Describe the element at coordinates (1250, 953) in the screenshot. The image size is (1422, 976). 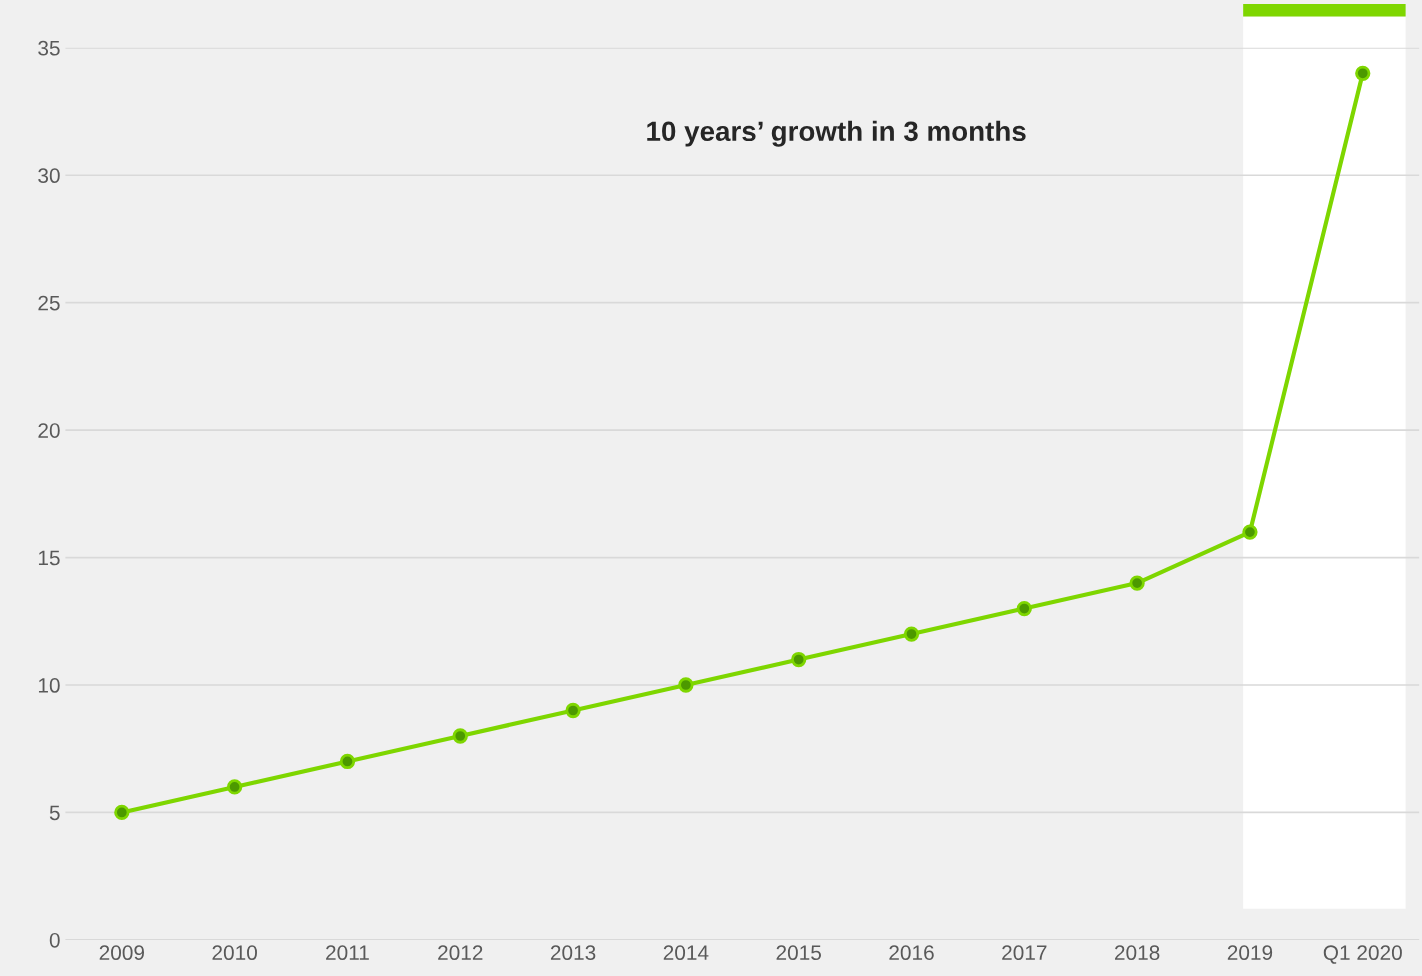
I see `x-tick-label: 2019` at that location.